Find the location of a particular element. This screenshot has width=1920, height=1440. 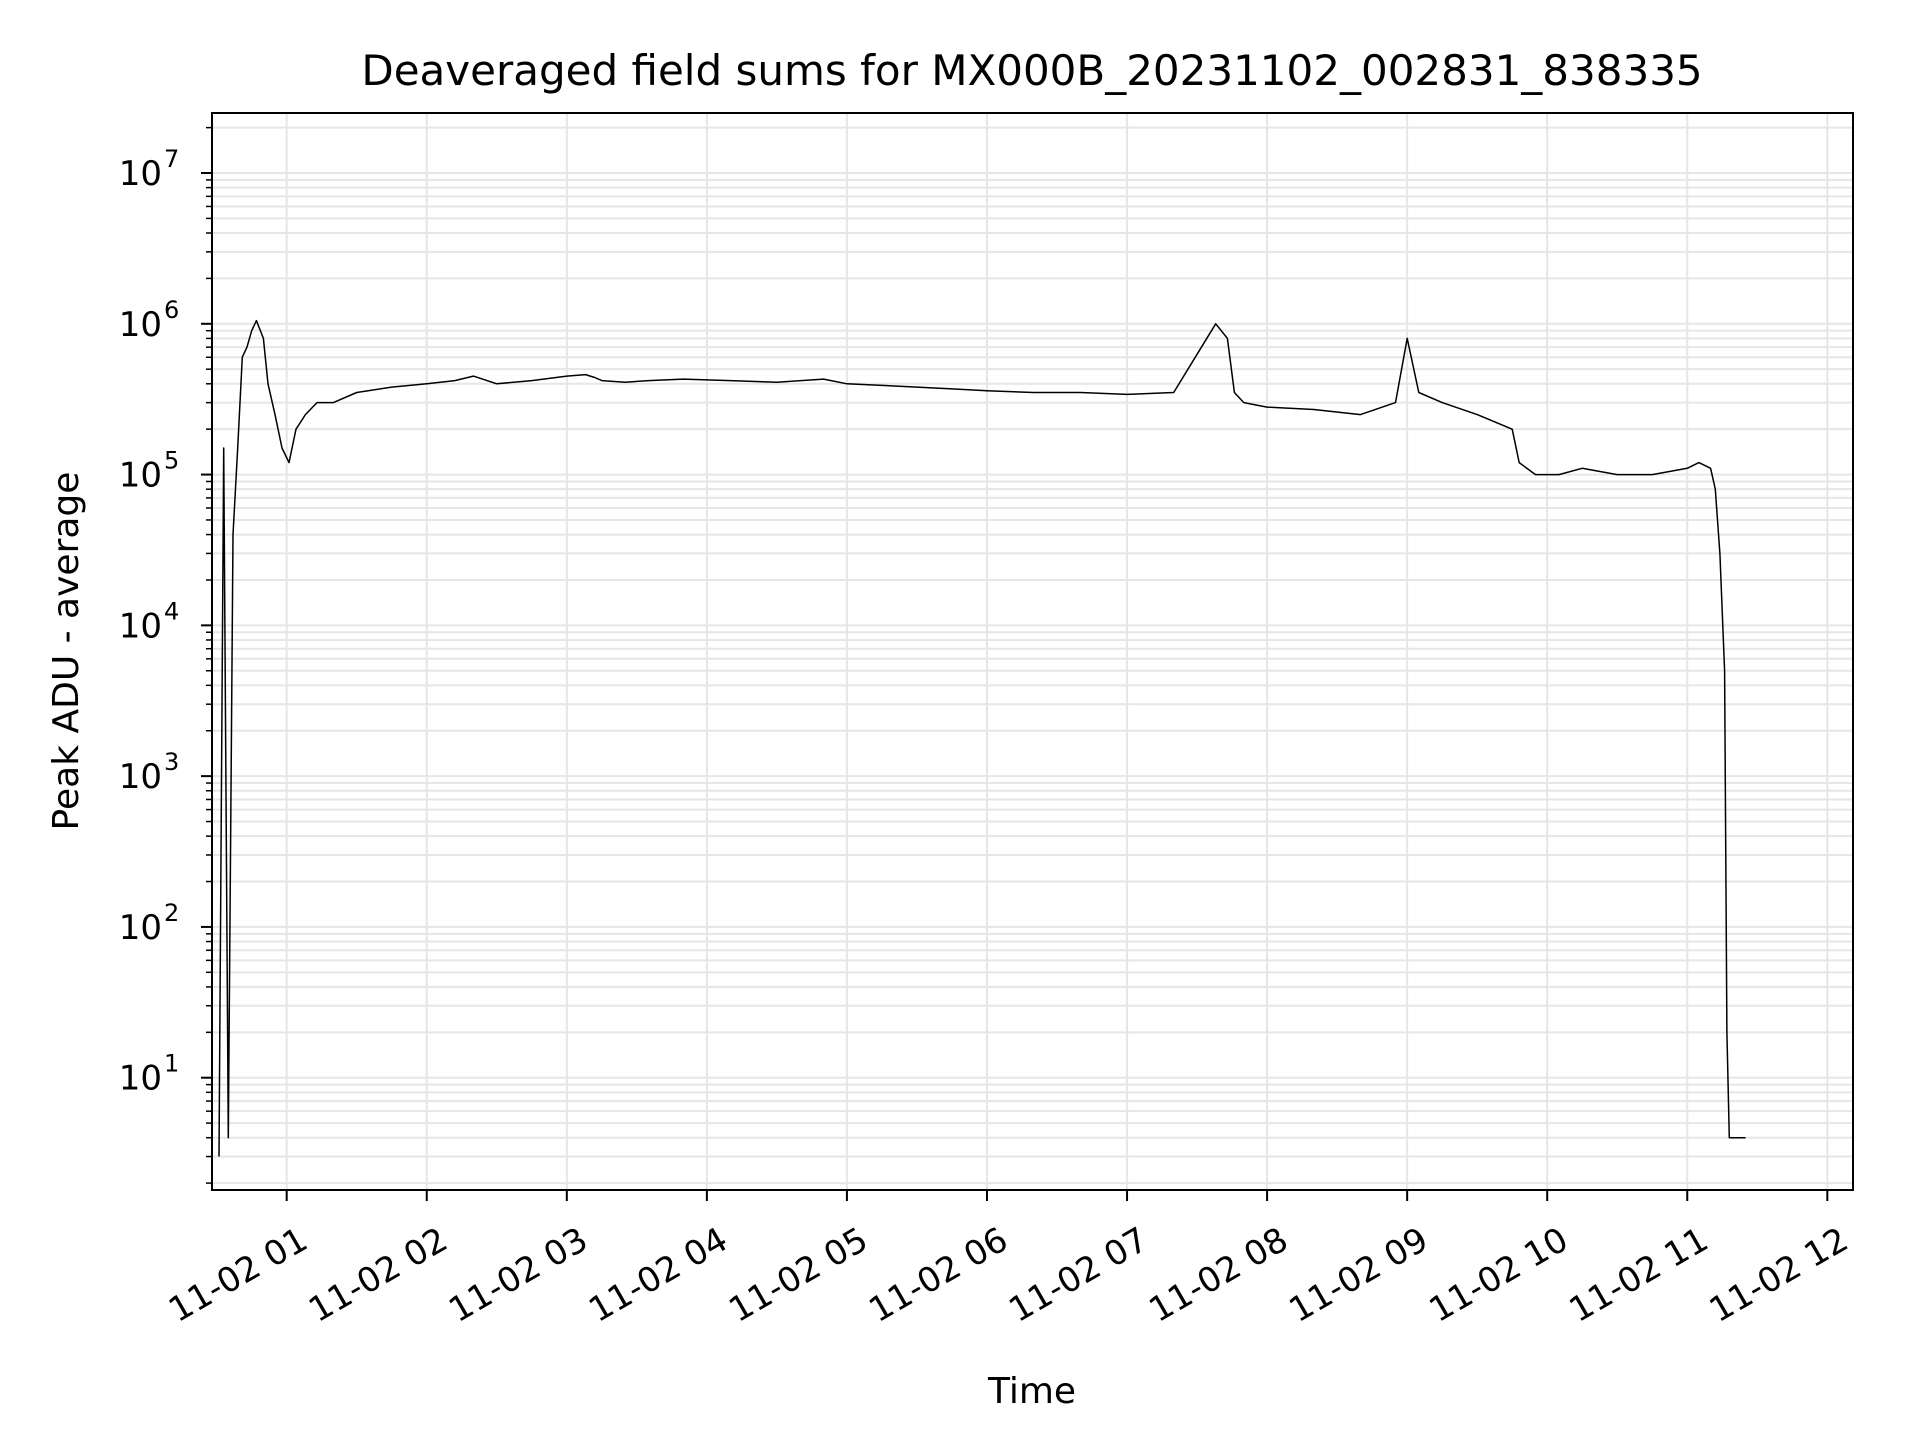

y-axis-label: Peak ADU - average is located at coordinates (66, 651).